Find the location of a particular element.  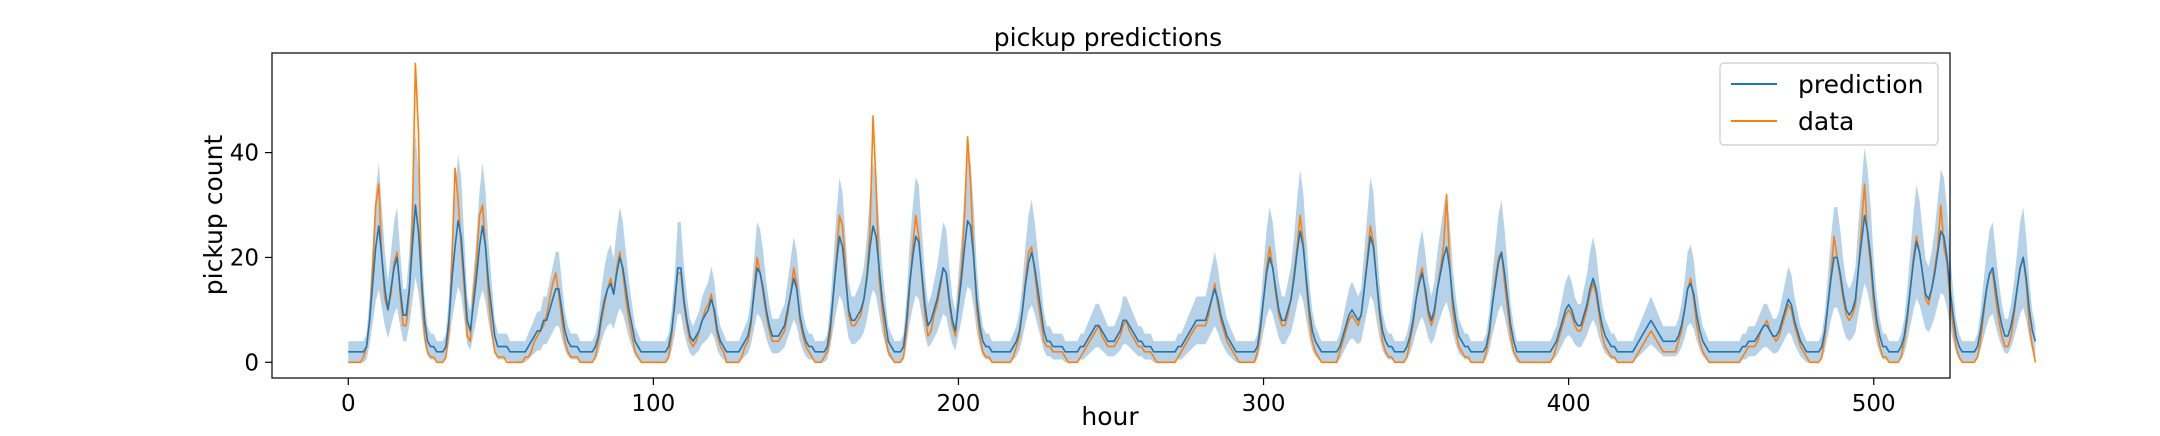

x-tick-label: 100 is located at coordinates (653, 404).